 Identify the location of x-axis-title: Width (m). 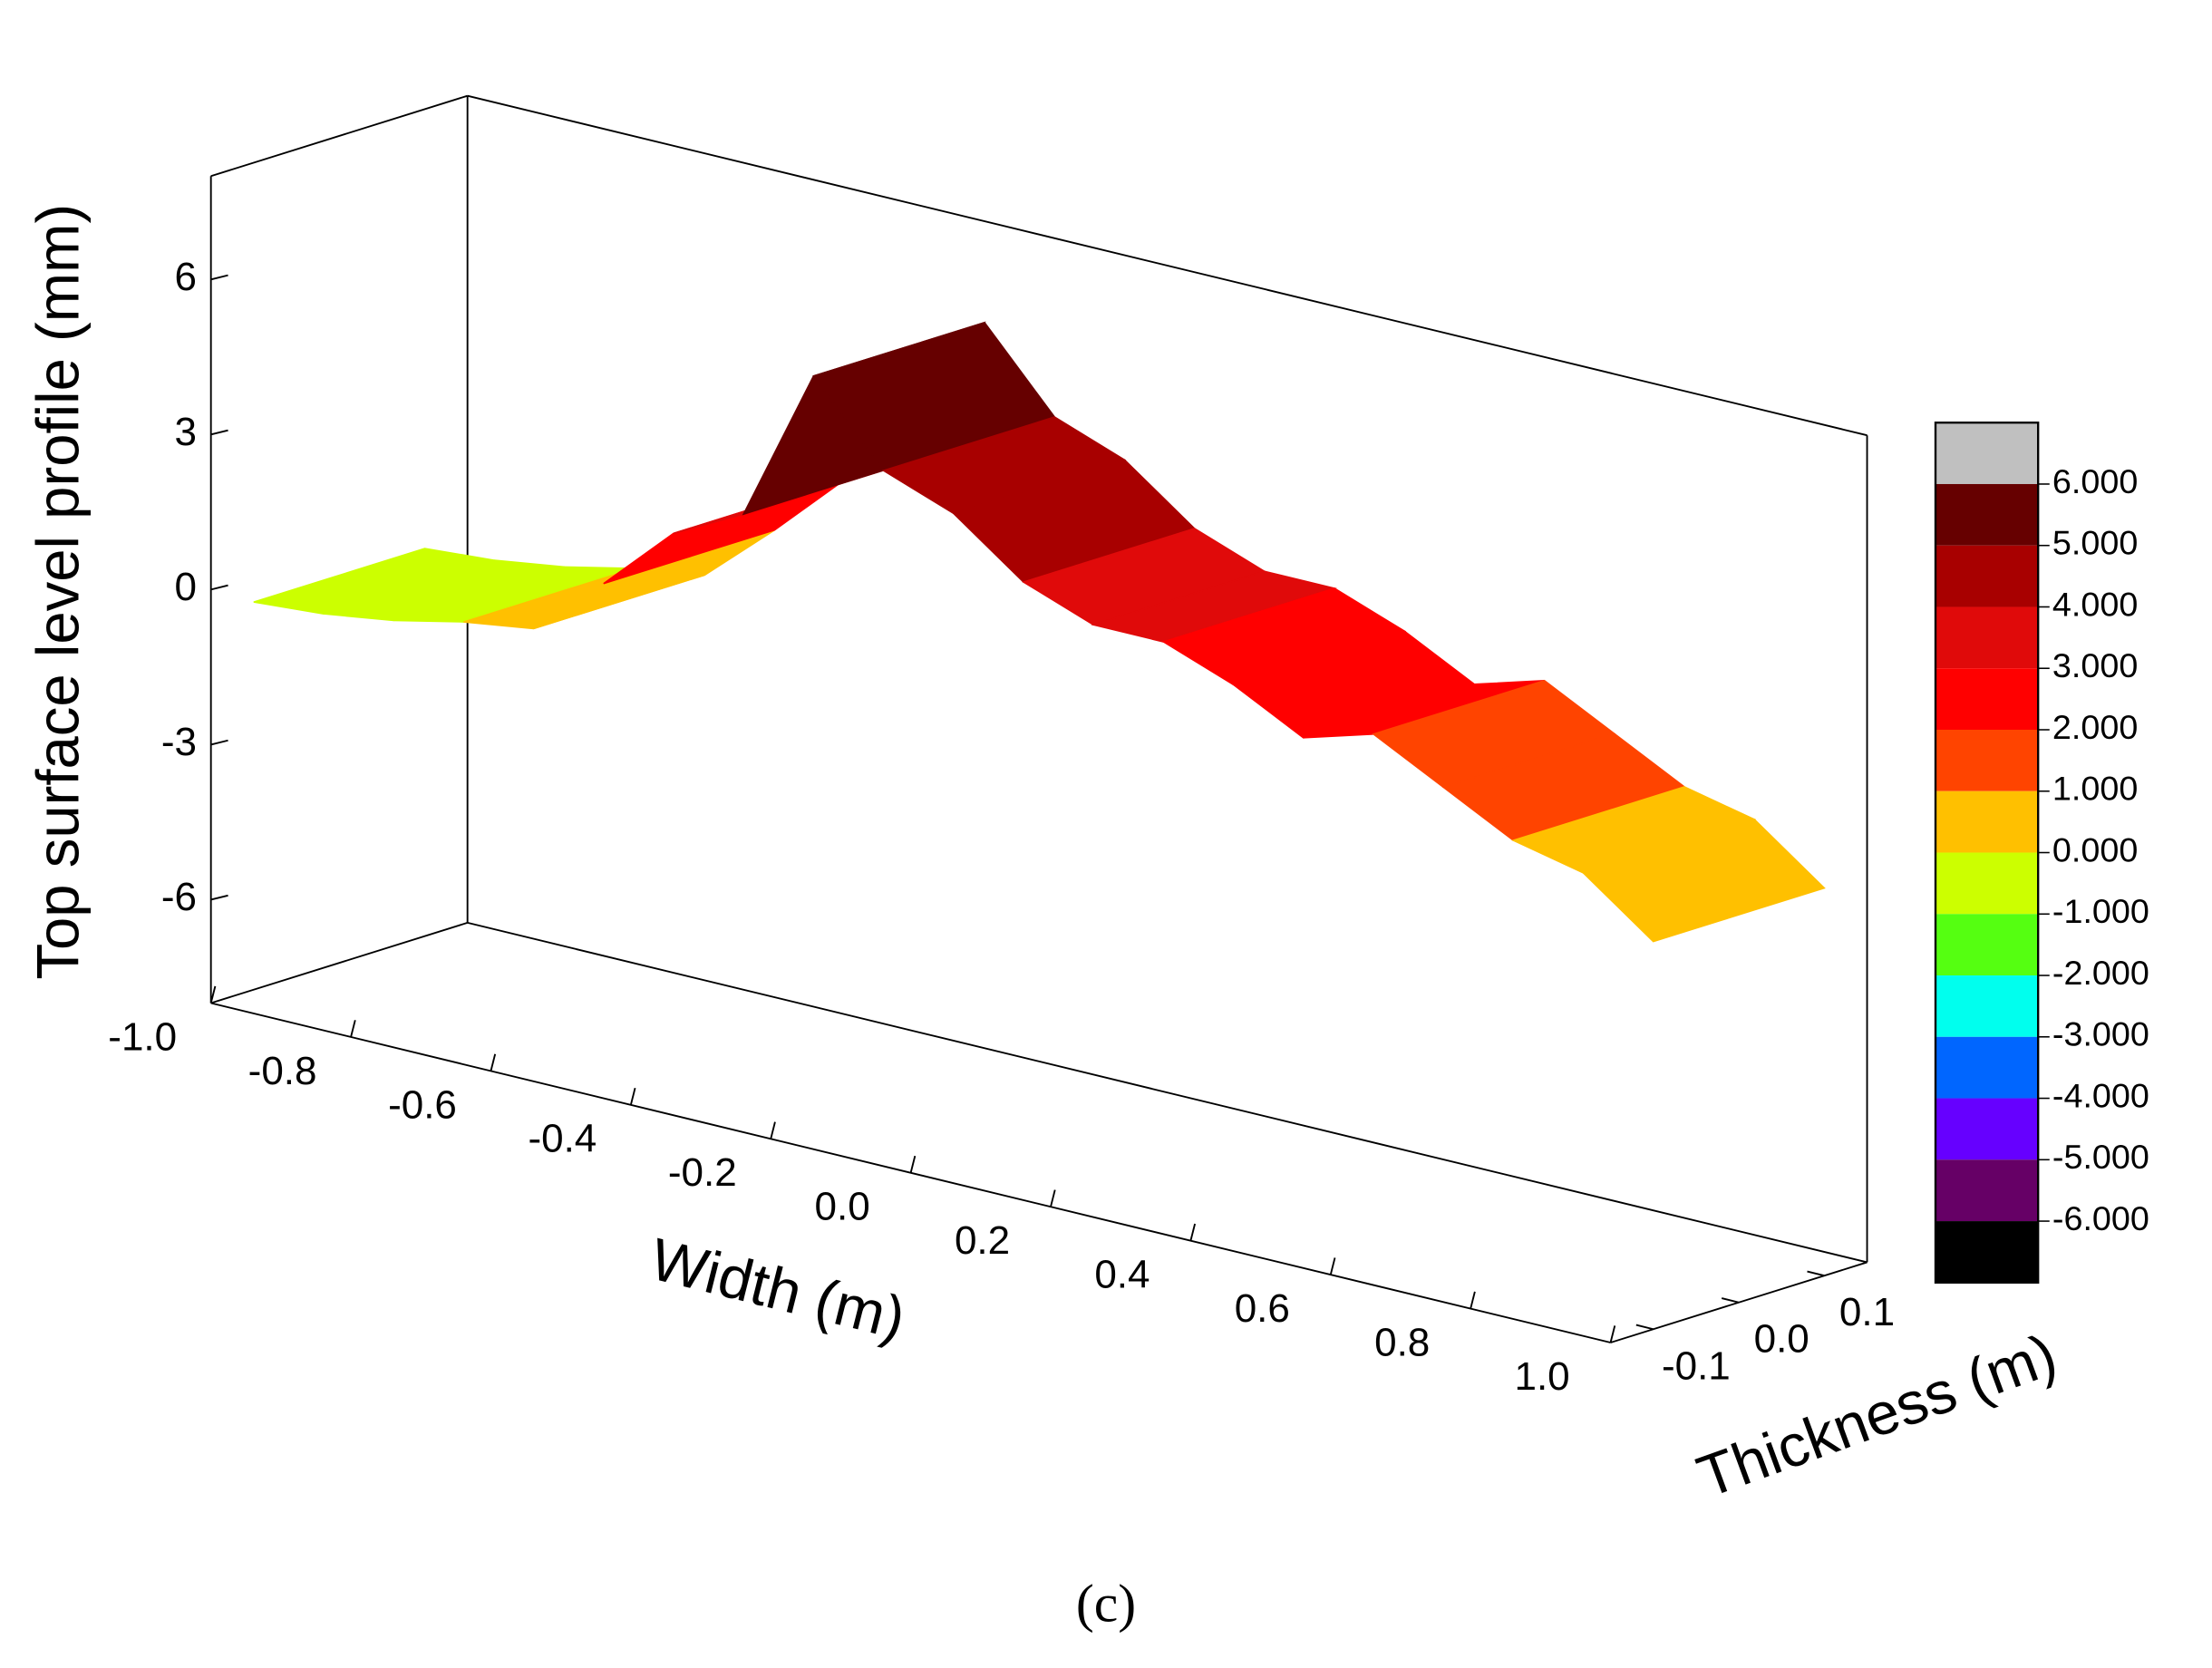
(777, 1289).